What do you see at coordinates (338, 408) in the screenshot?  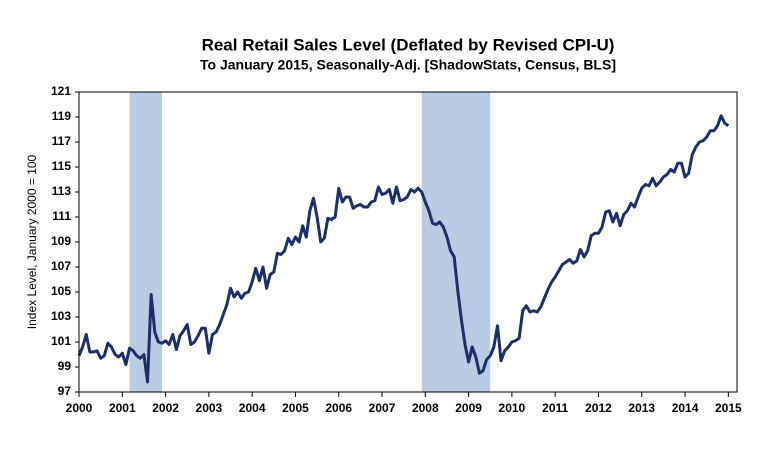 I see `x-tick-label: 2006` at bounding box center [338, 408].